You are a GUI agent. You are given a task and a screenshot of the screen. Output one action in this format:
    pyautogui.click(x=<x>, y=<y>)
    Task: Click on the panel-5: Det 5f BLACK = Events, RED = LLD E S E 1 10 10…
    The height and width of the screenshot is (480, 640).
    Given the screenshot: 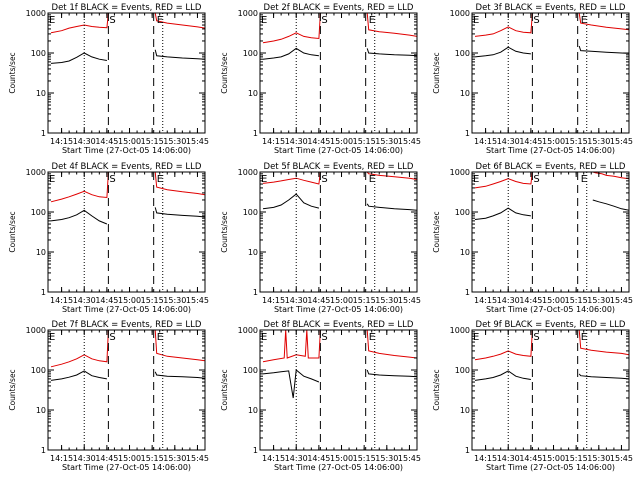 What is the action you would take?
    pyautogui.click(x=320, y=238)
    